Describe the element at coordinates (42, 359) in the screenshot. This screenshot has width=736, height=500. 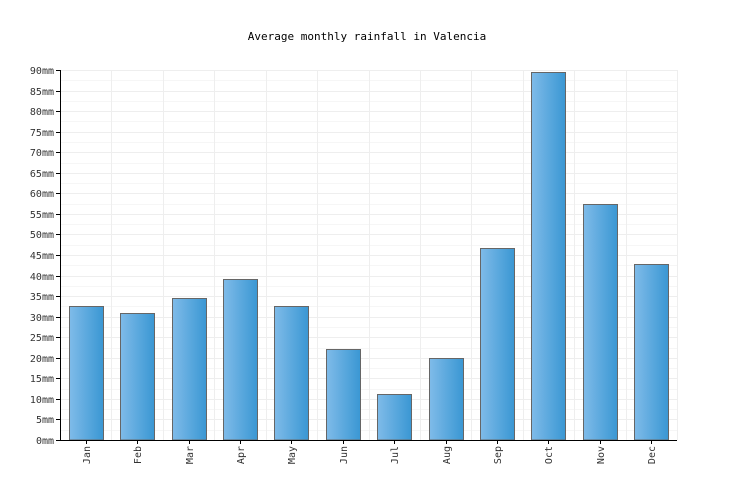
I see `y-tick-label: 20mm` at that location.